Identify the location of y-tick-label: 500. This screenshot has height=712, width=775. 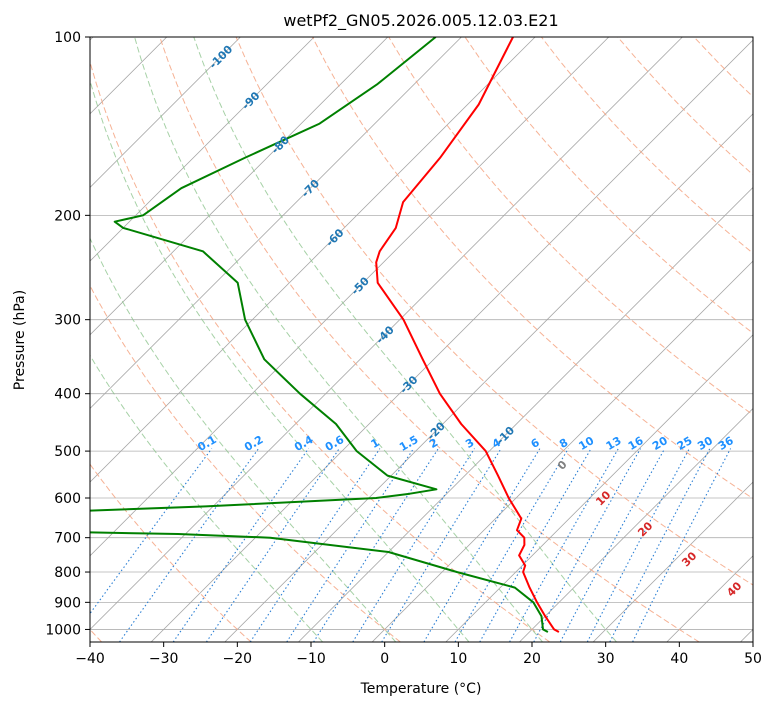
(67, 452).